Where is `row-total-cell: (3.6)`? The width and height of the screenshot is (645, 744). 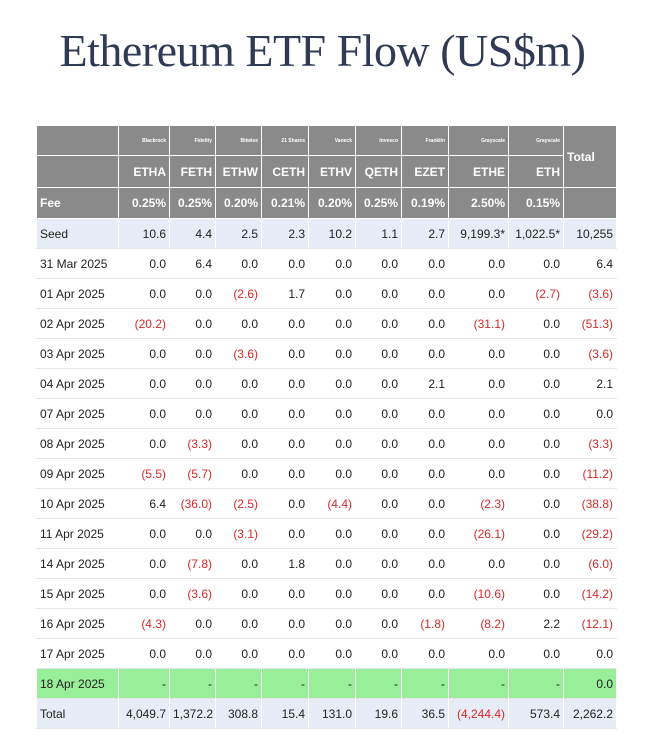 row-total-cell: (3.6) is located at coordinates (590, 293).